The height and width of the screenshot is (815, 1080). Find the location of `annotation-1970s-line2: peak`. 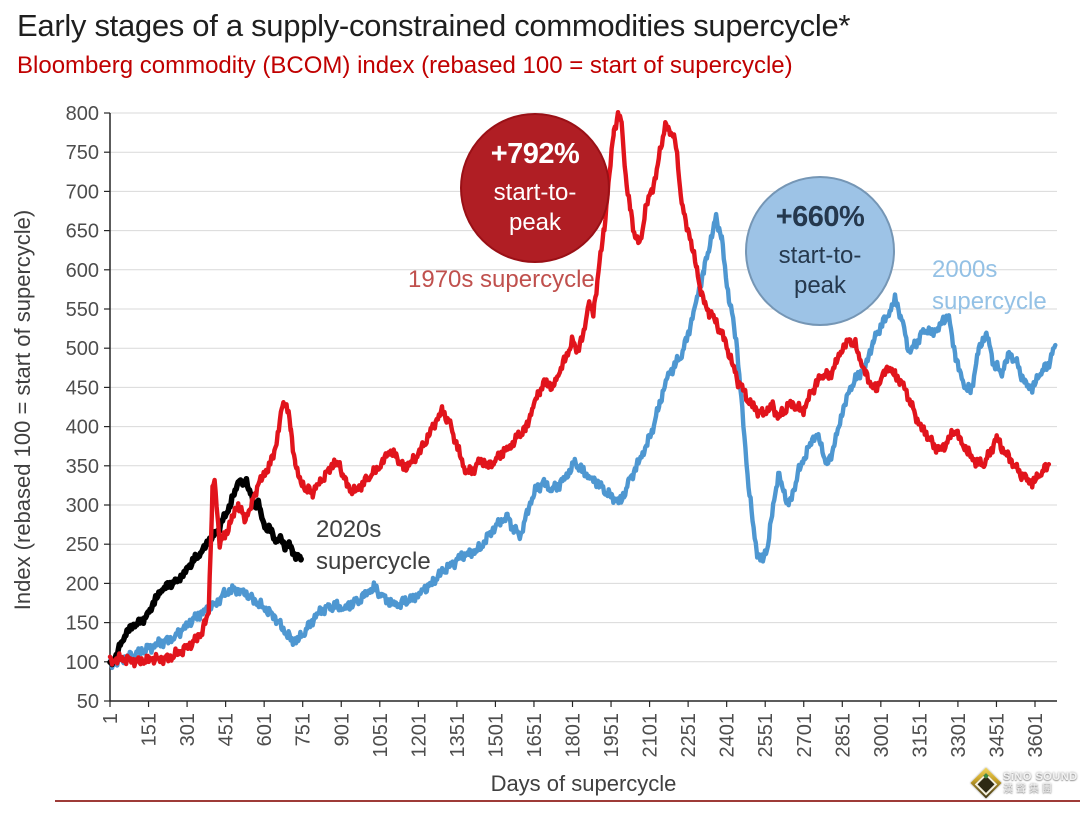

annotation-1970s-line2: peak is located at coordinates (535, 222).